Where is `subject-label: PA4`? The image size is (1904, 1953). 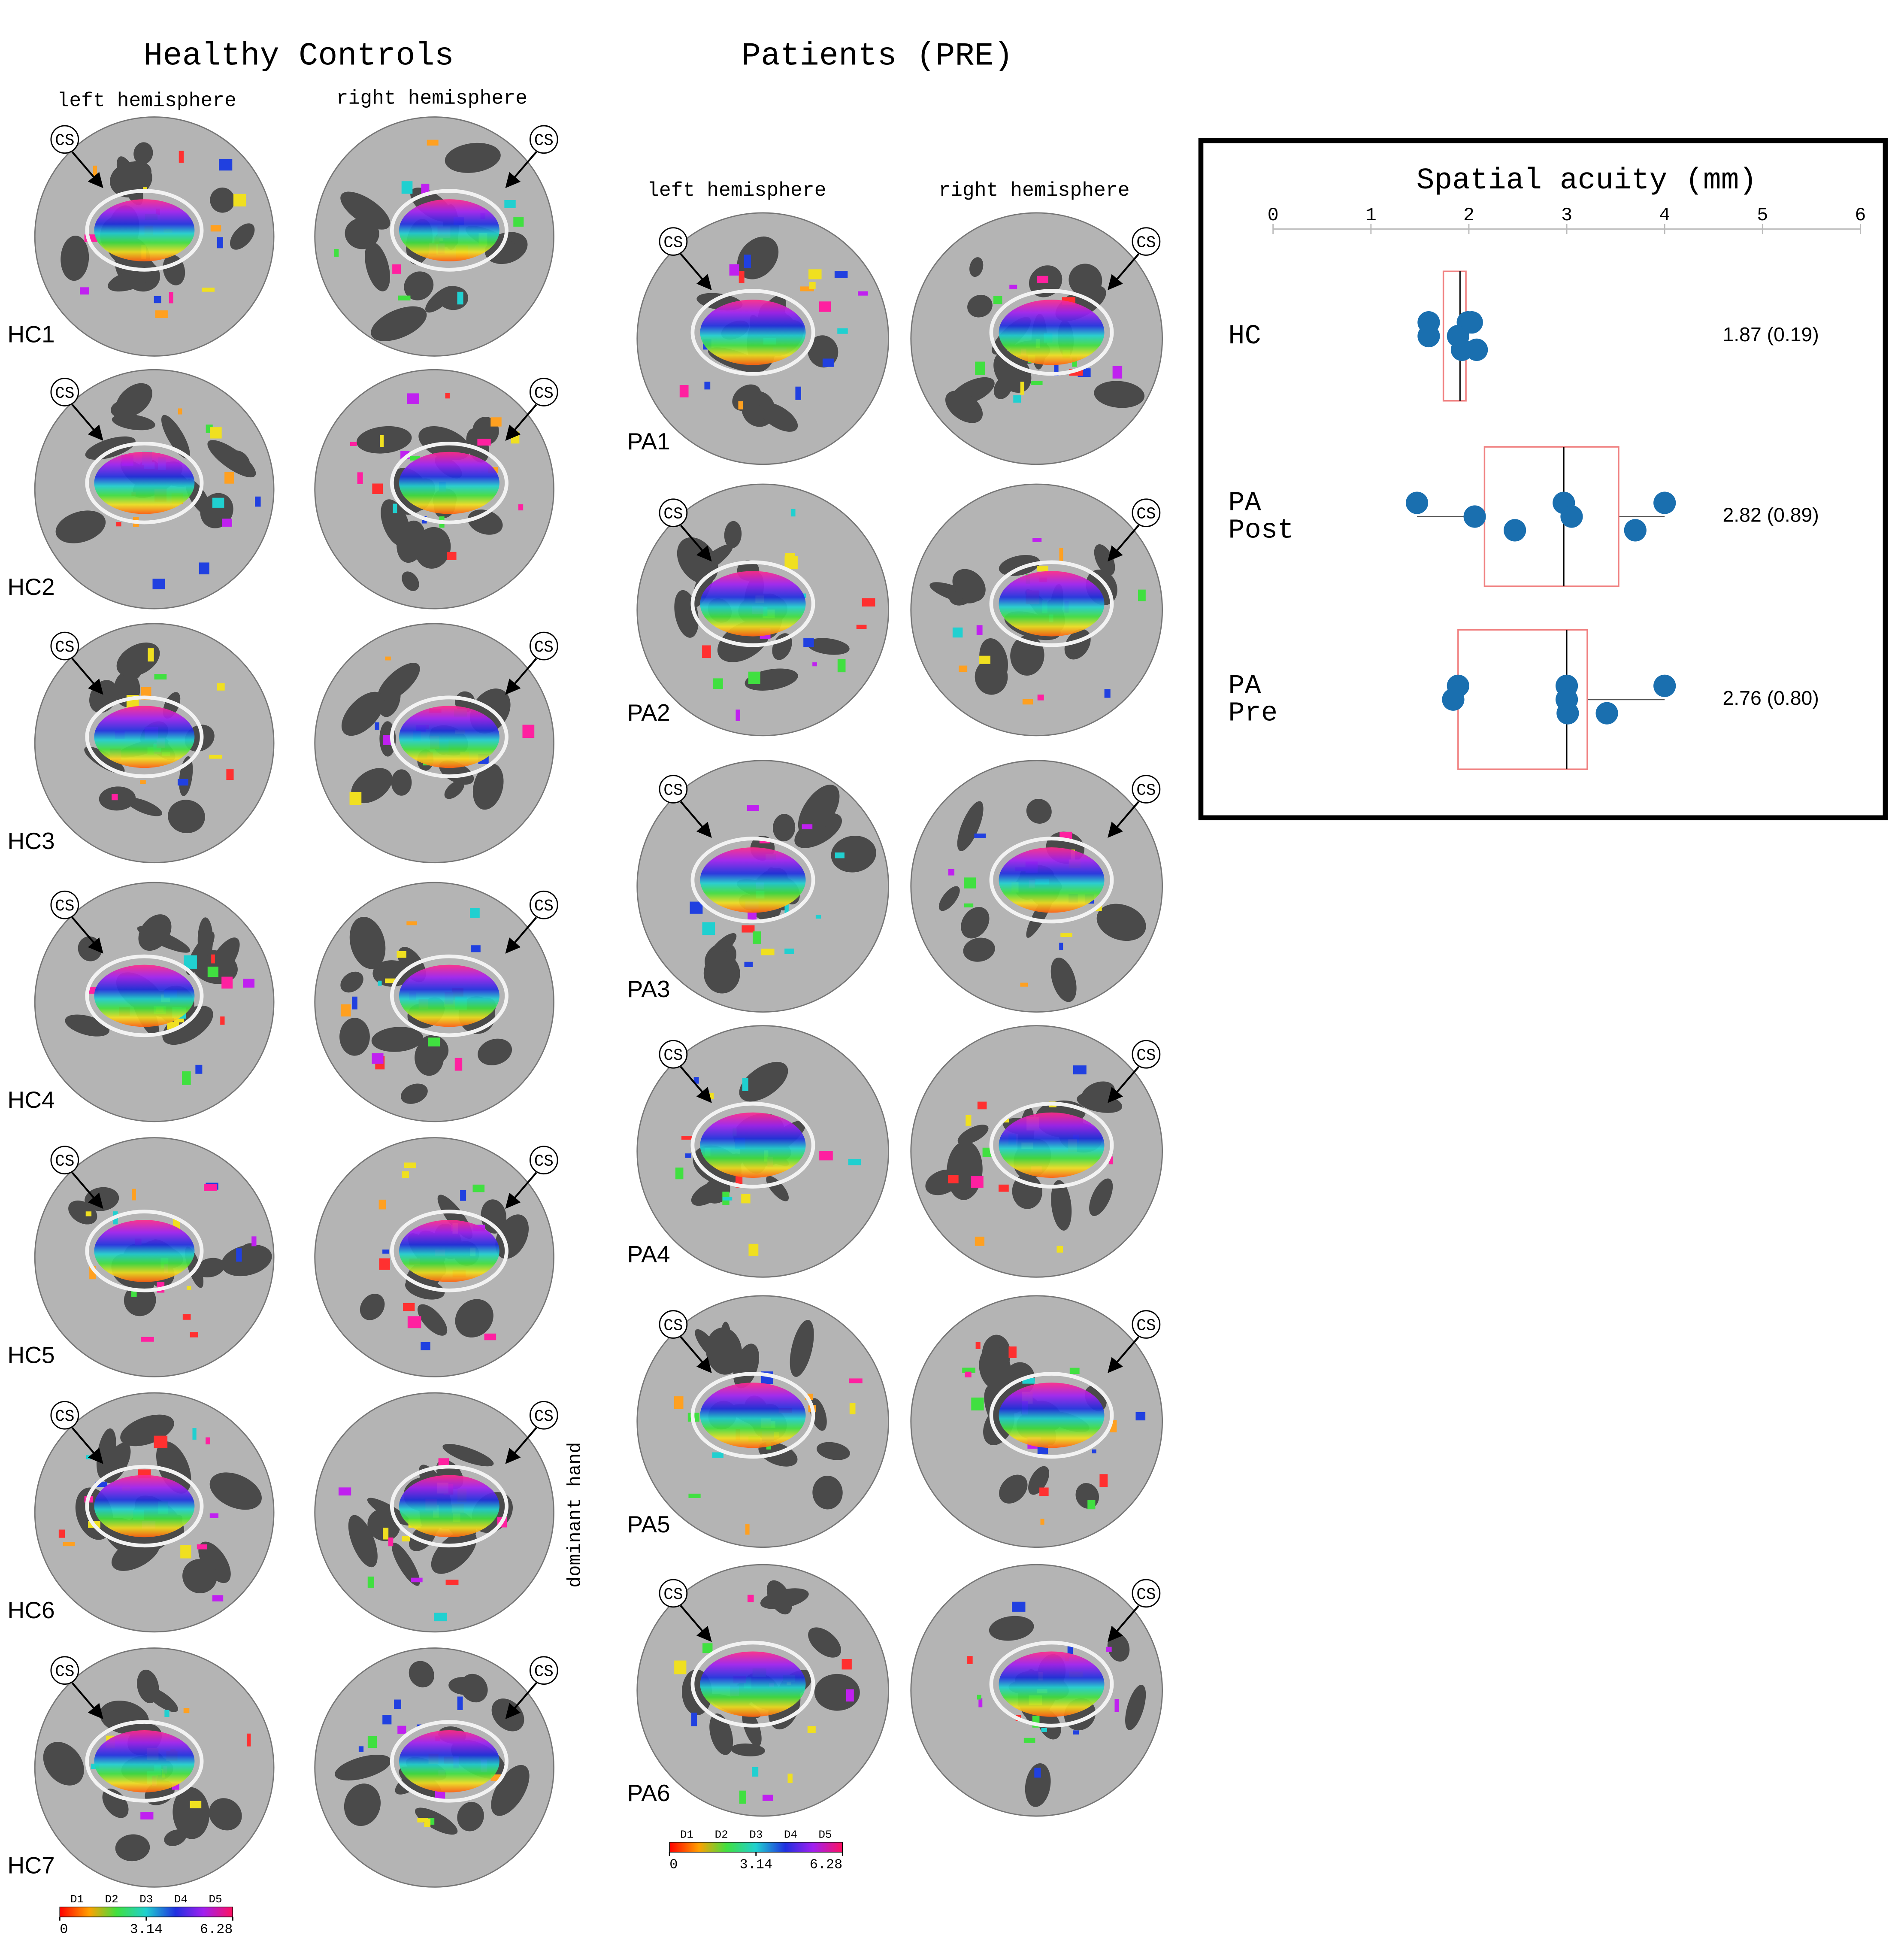
subject-label: PA4 is located at coordinates (648, 1255).